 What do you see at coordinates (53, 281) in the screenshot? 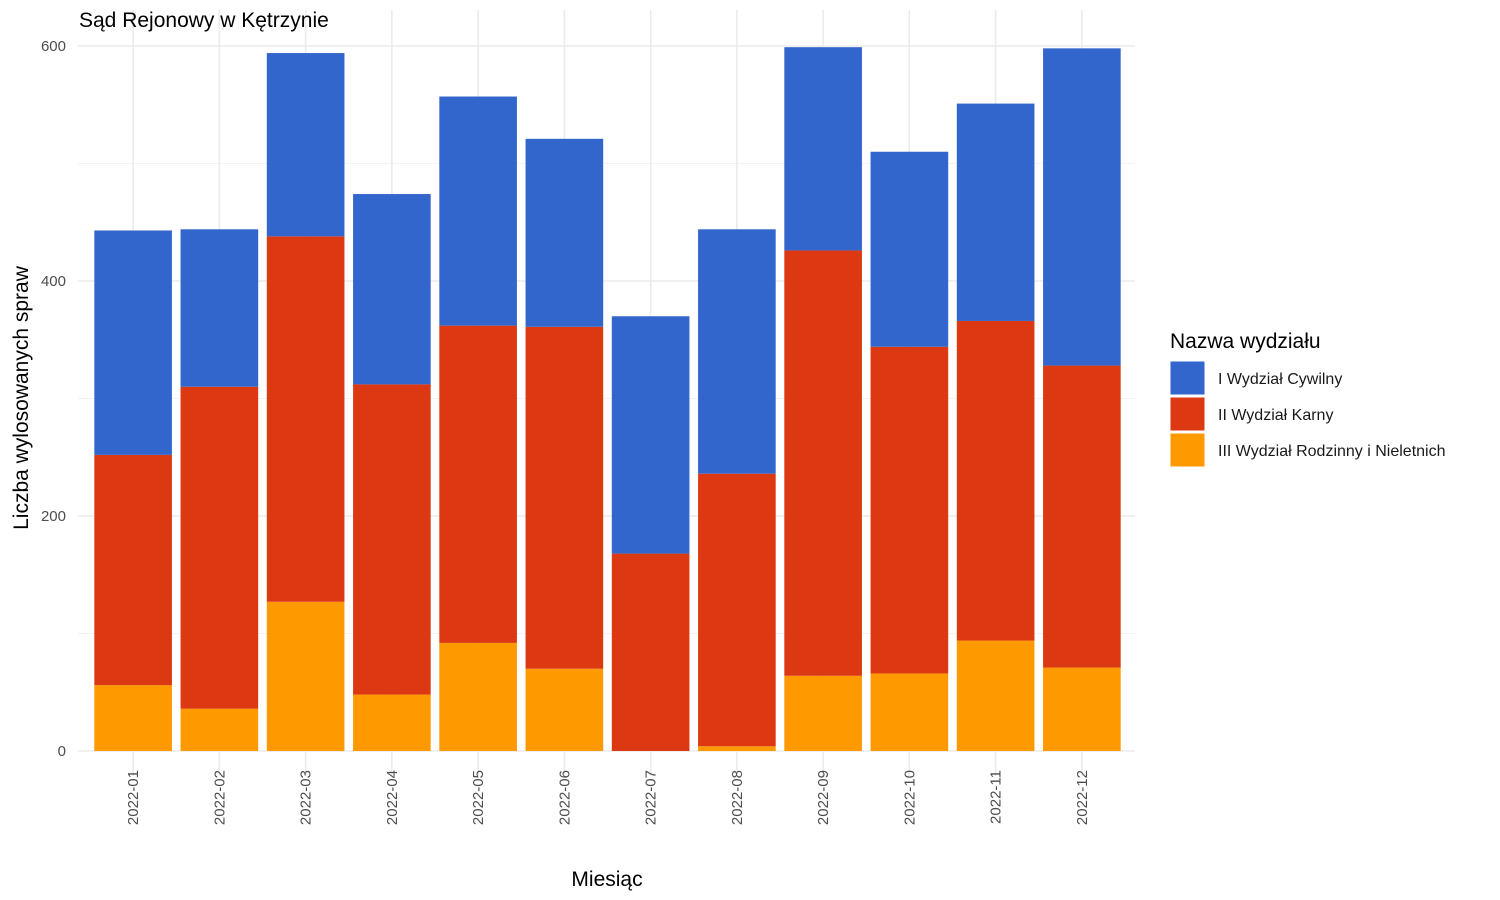
I see `y-tick-label: 400` at bounding box center [53, 281].